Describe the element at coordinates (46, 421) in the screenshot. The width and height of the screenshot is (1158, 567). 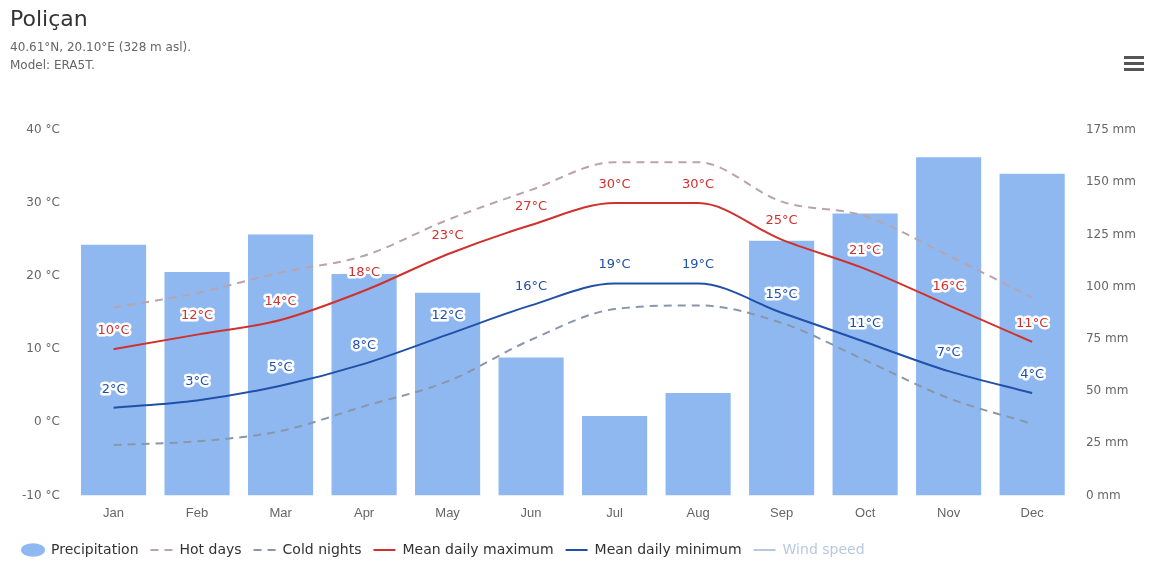
I see `y-tick-label: 0 °C` at that location.